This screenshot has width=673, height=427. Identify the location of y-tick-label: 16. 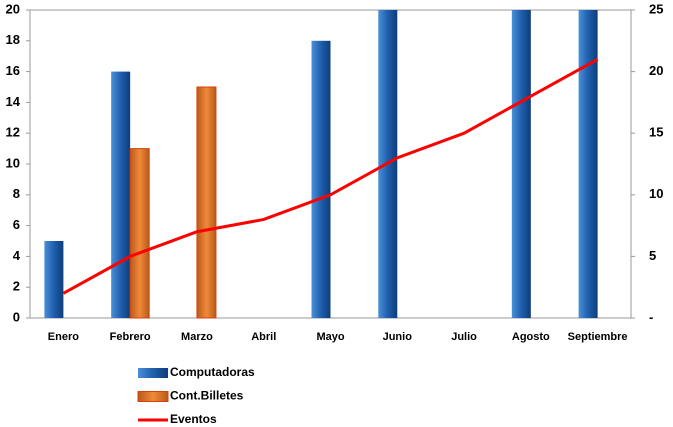
(13, 70).